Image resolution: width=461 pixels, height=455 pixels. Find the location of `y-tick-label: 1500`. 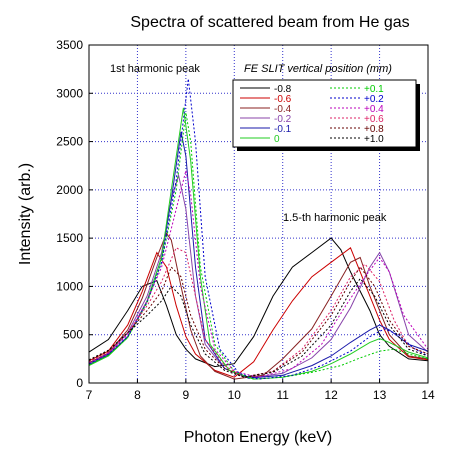

y-tick-label: 1500 is located at coordinates (69, 238).